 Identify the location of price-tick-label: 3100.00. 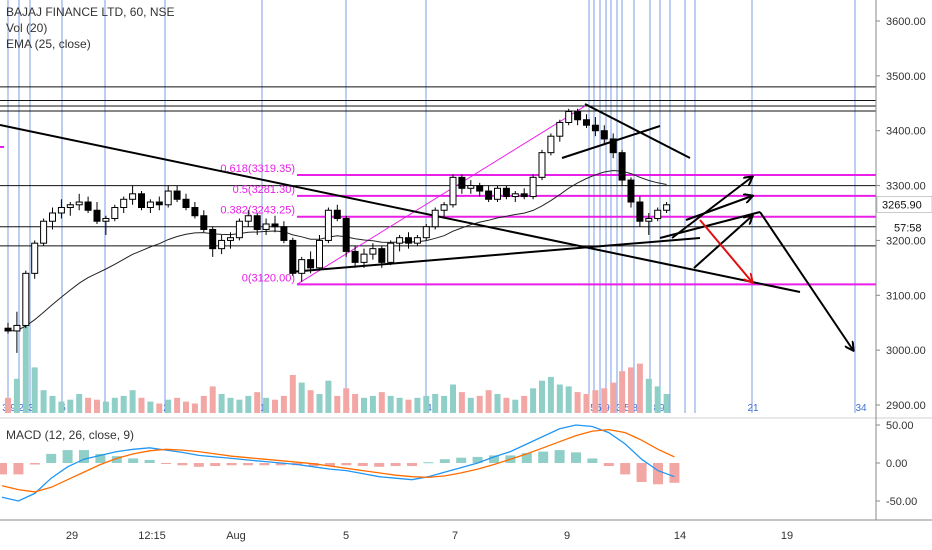
(906, 296).